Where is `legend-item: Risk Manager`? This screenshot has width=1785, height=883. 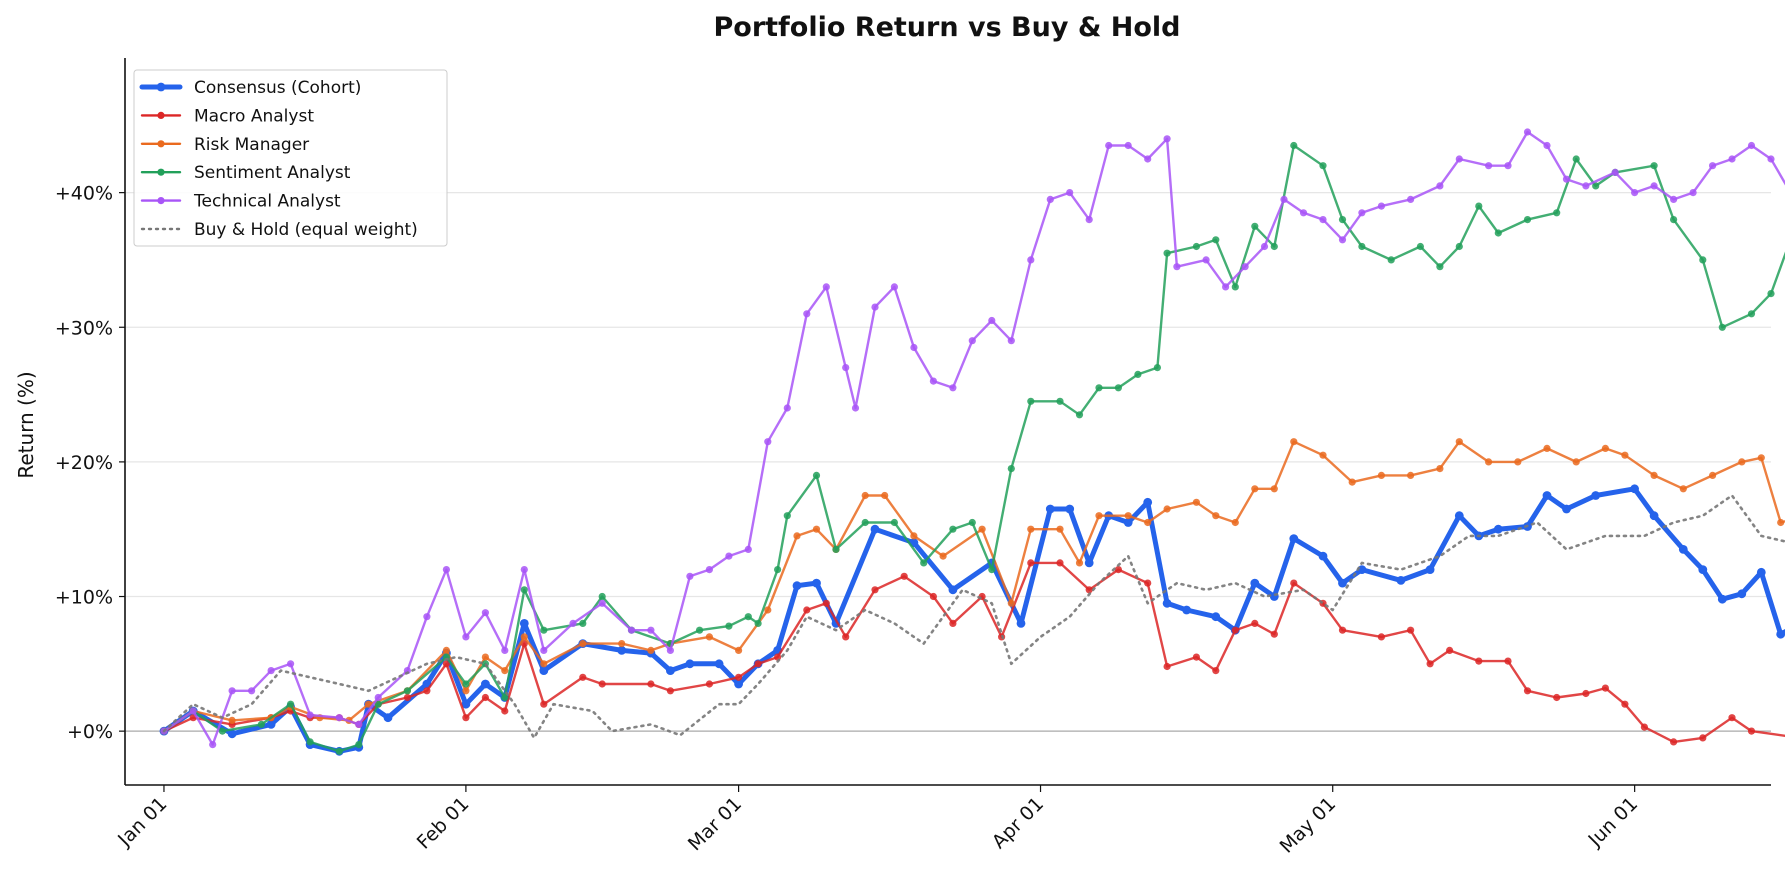
legend-item: Risk Manager is located at coordinates (224, 145).